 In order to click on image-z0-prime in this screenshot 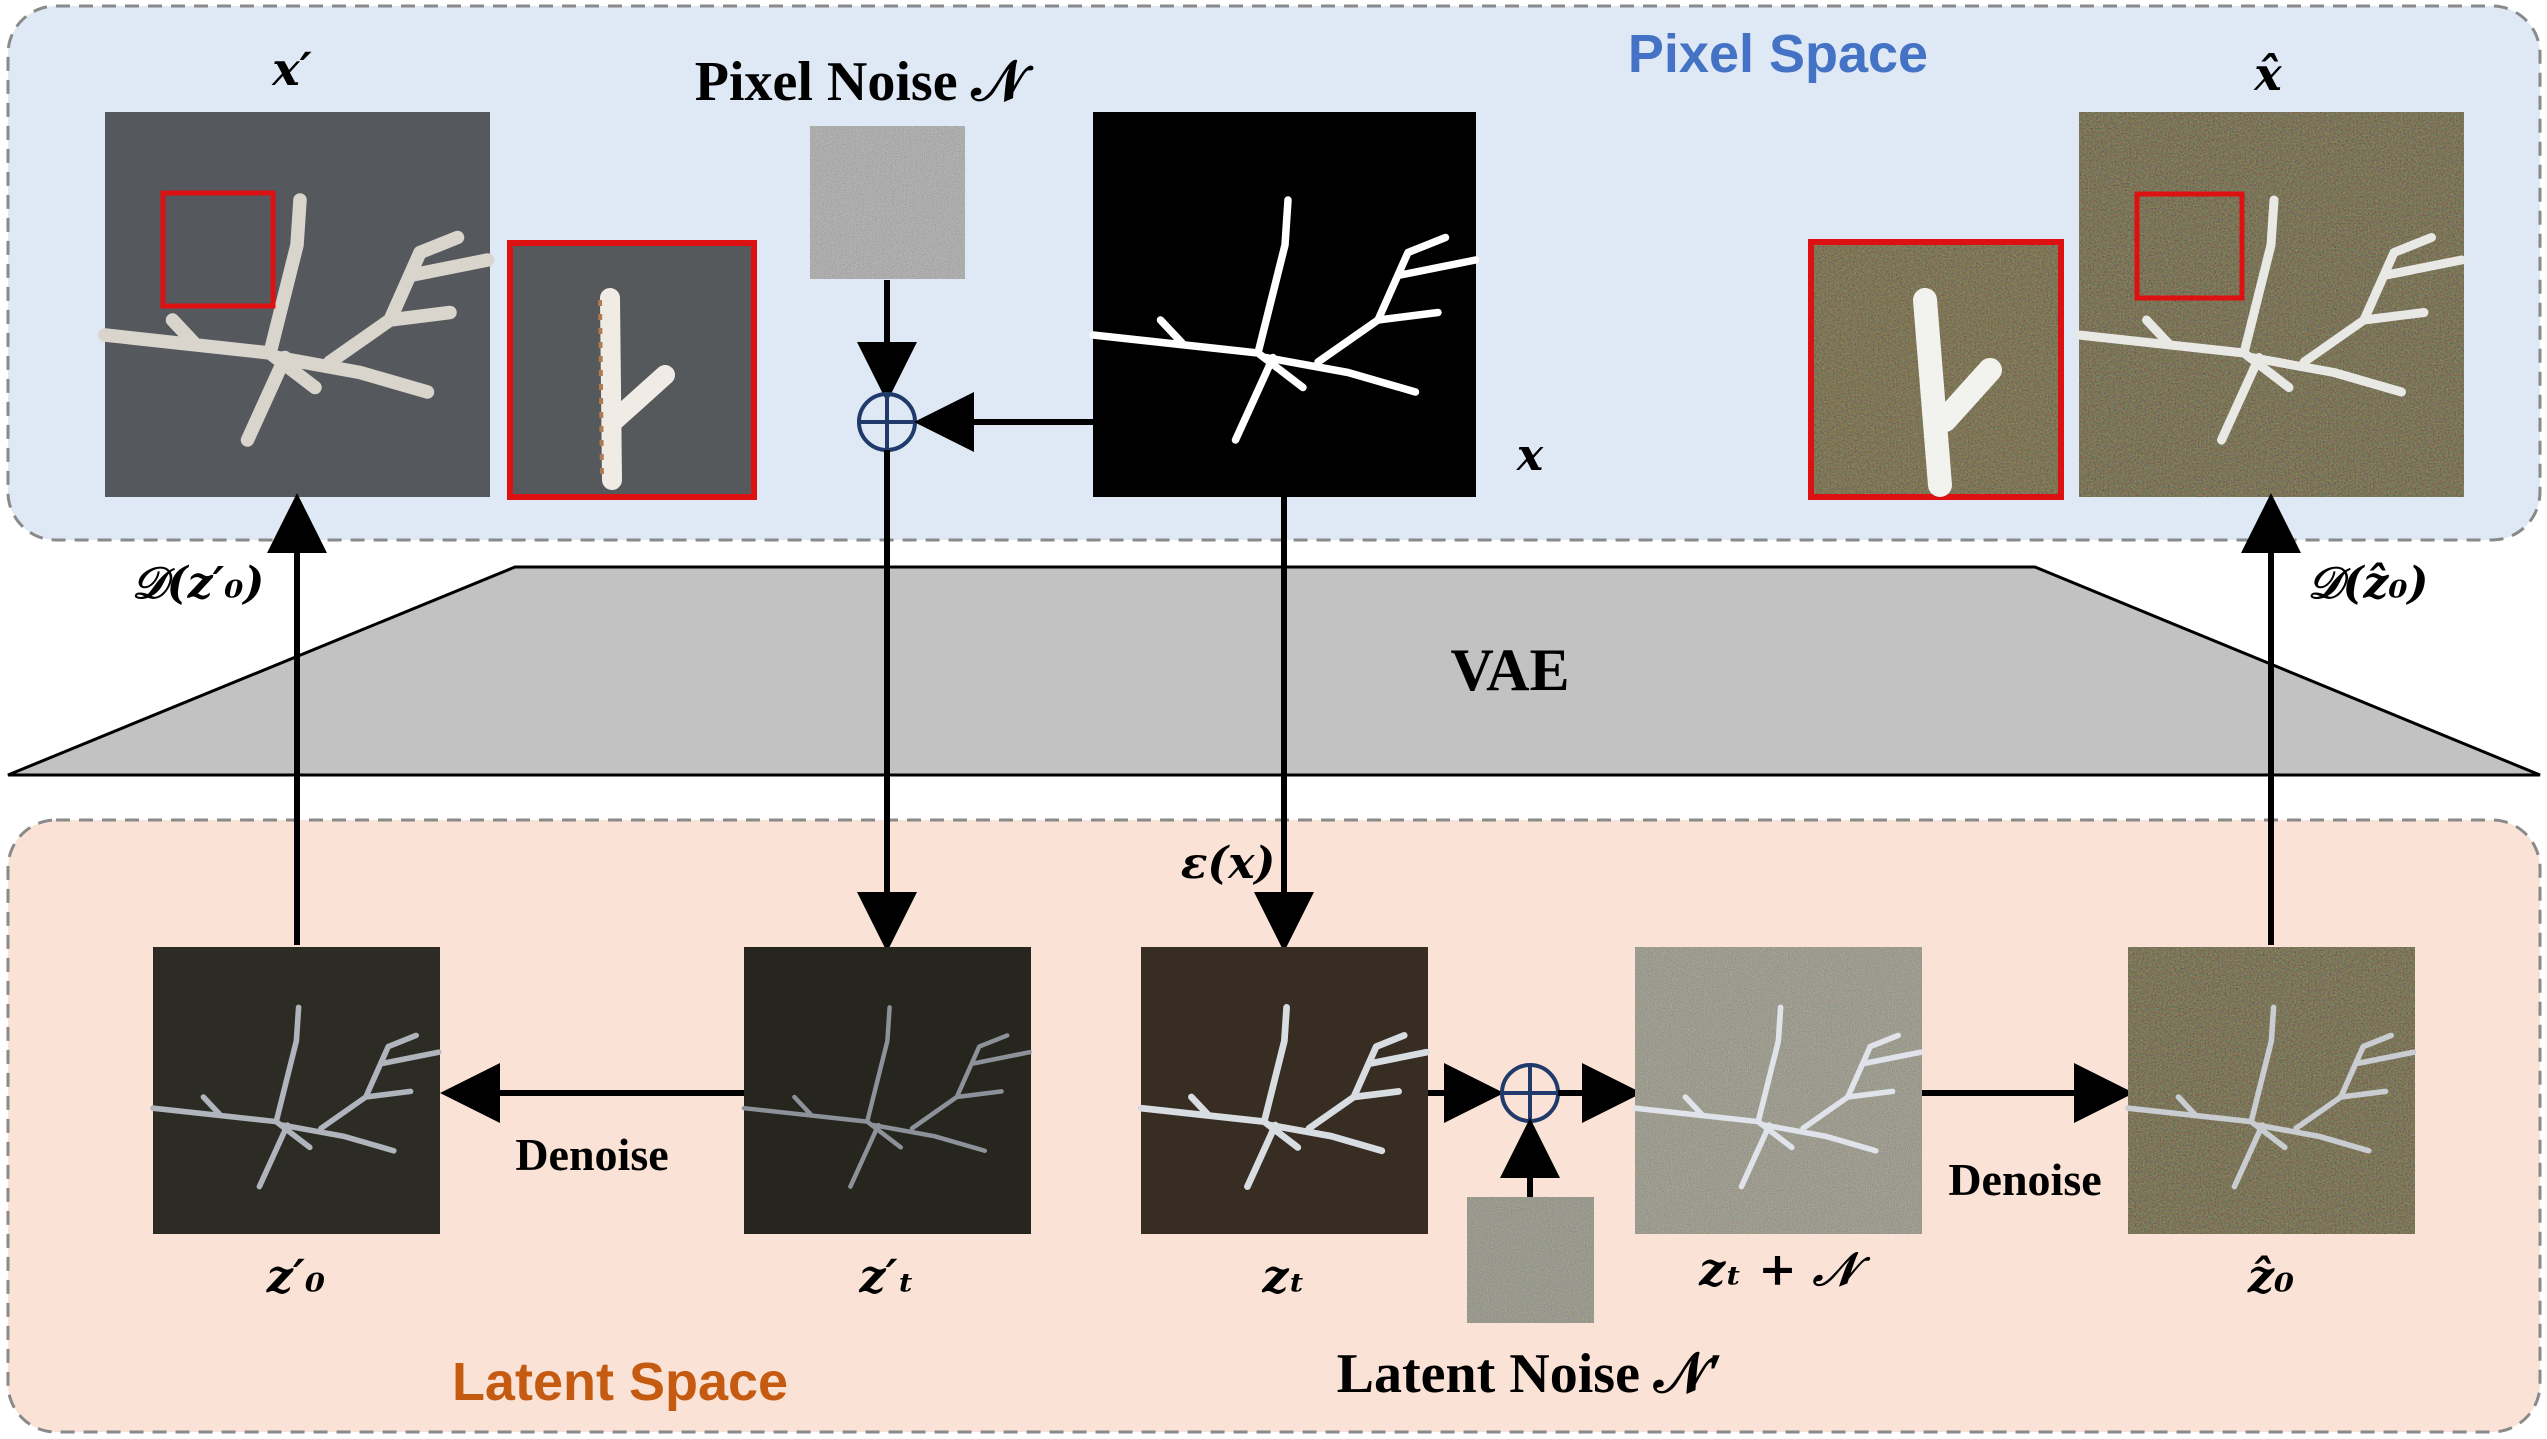, I will do `click(296, 1090)`.